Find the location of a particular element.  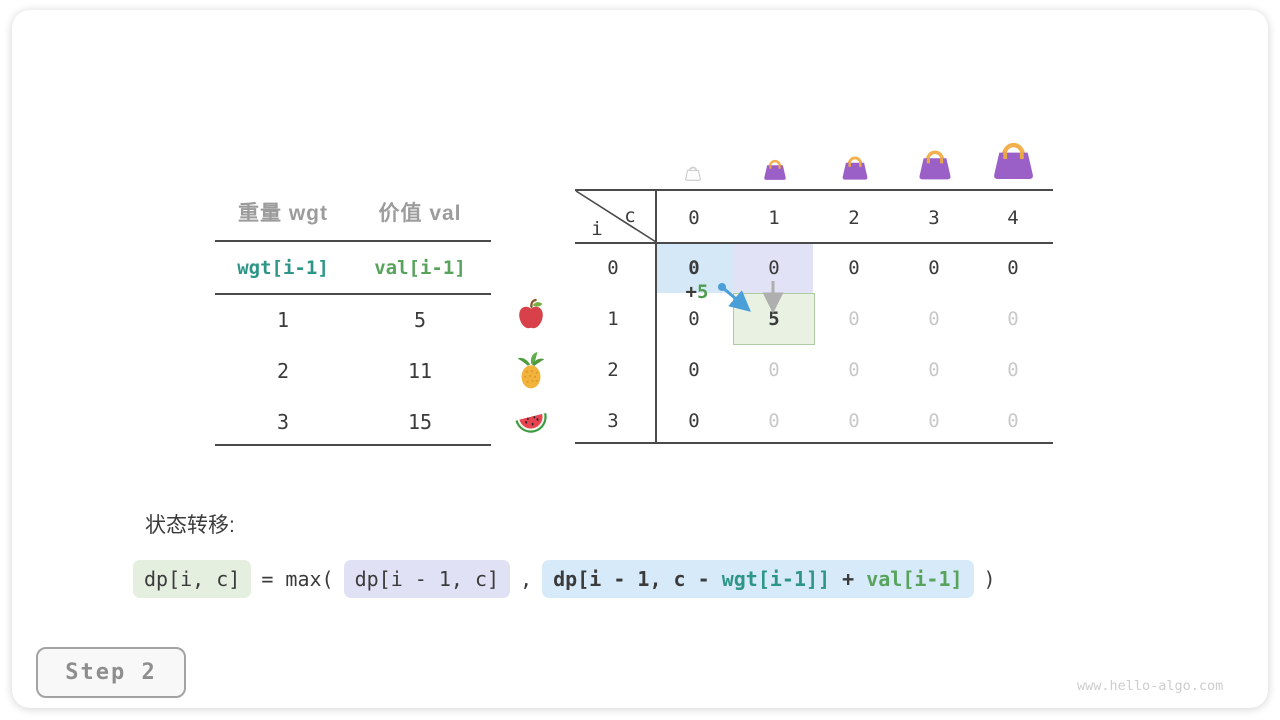

bag-size-3-icon is located at coordinates (935, 163).